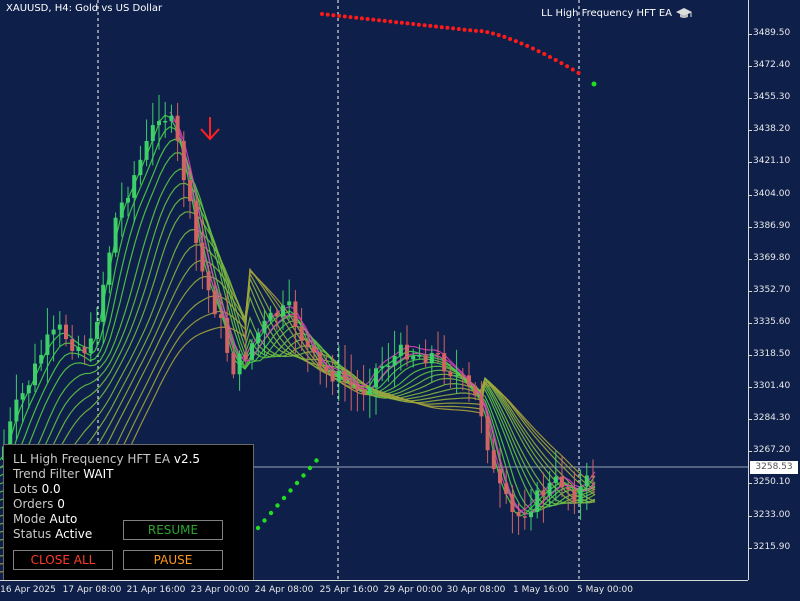 This screenshot has height=601, width=800. I want to click on time-tick-label: 24 Apr 08:00, so click(284, 590).